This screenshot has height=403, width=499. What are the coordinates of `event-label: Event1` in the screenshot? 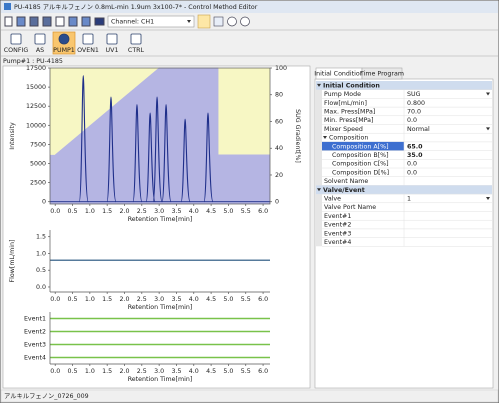 It's located at (35, 319).